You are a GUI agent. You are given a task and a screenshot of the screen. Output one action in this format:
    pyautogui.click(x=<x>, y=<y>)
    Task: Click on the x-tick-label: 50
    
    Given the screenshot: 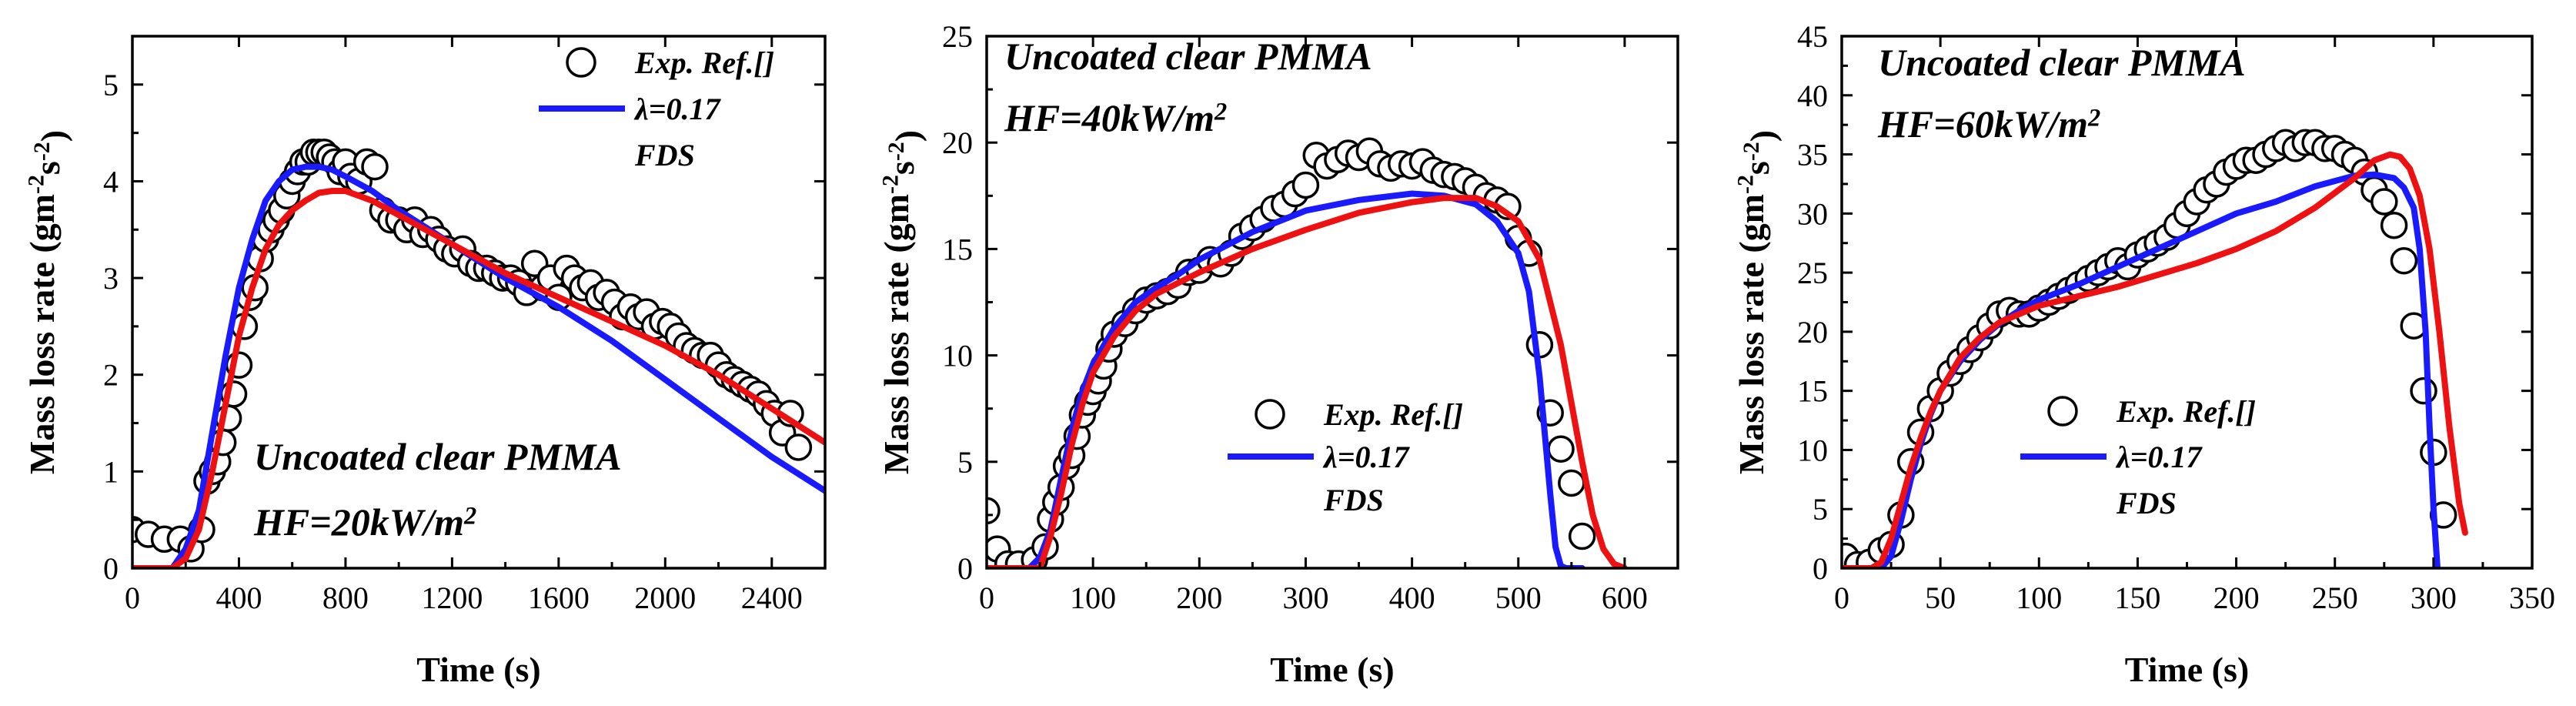 What is the action you would take?
    pyautogui.click(x=1940, y=598)
    